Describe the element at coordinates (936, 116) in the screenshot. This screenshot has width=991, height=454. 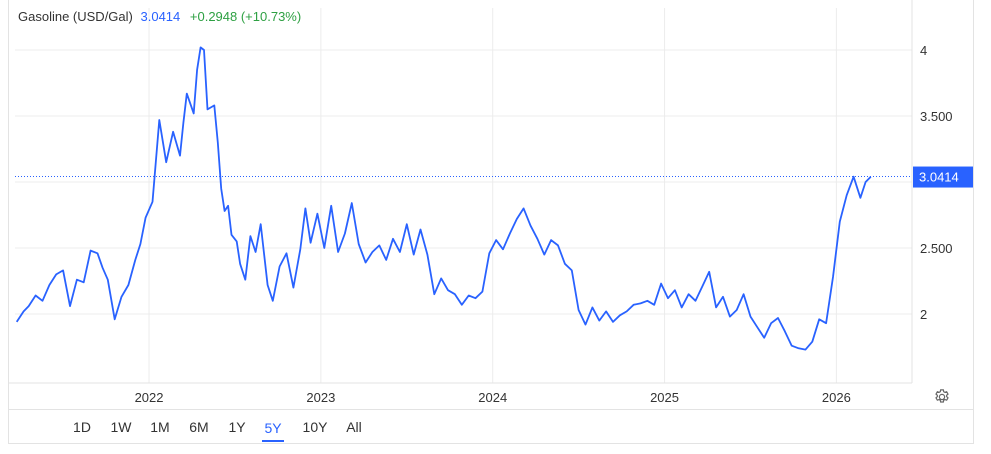
I see `y-tick-label: 3.500` at that location.